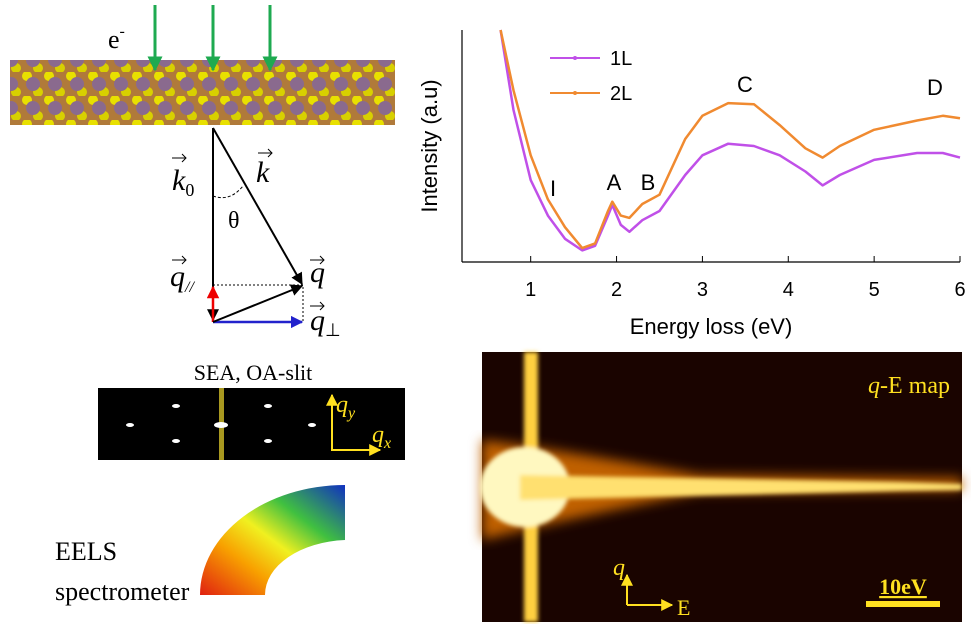  What do you see at coordinates (648, 182) in the screenshot?
I see `peak-label: B` at bounding box center [648, 182].